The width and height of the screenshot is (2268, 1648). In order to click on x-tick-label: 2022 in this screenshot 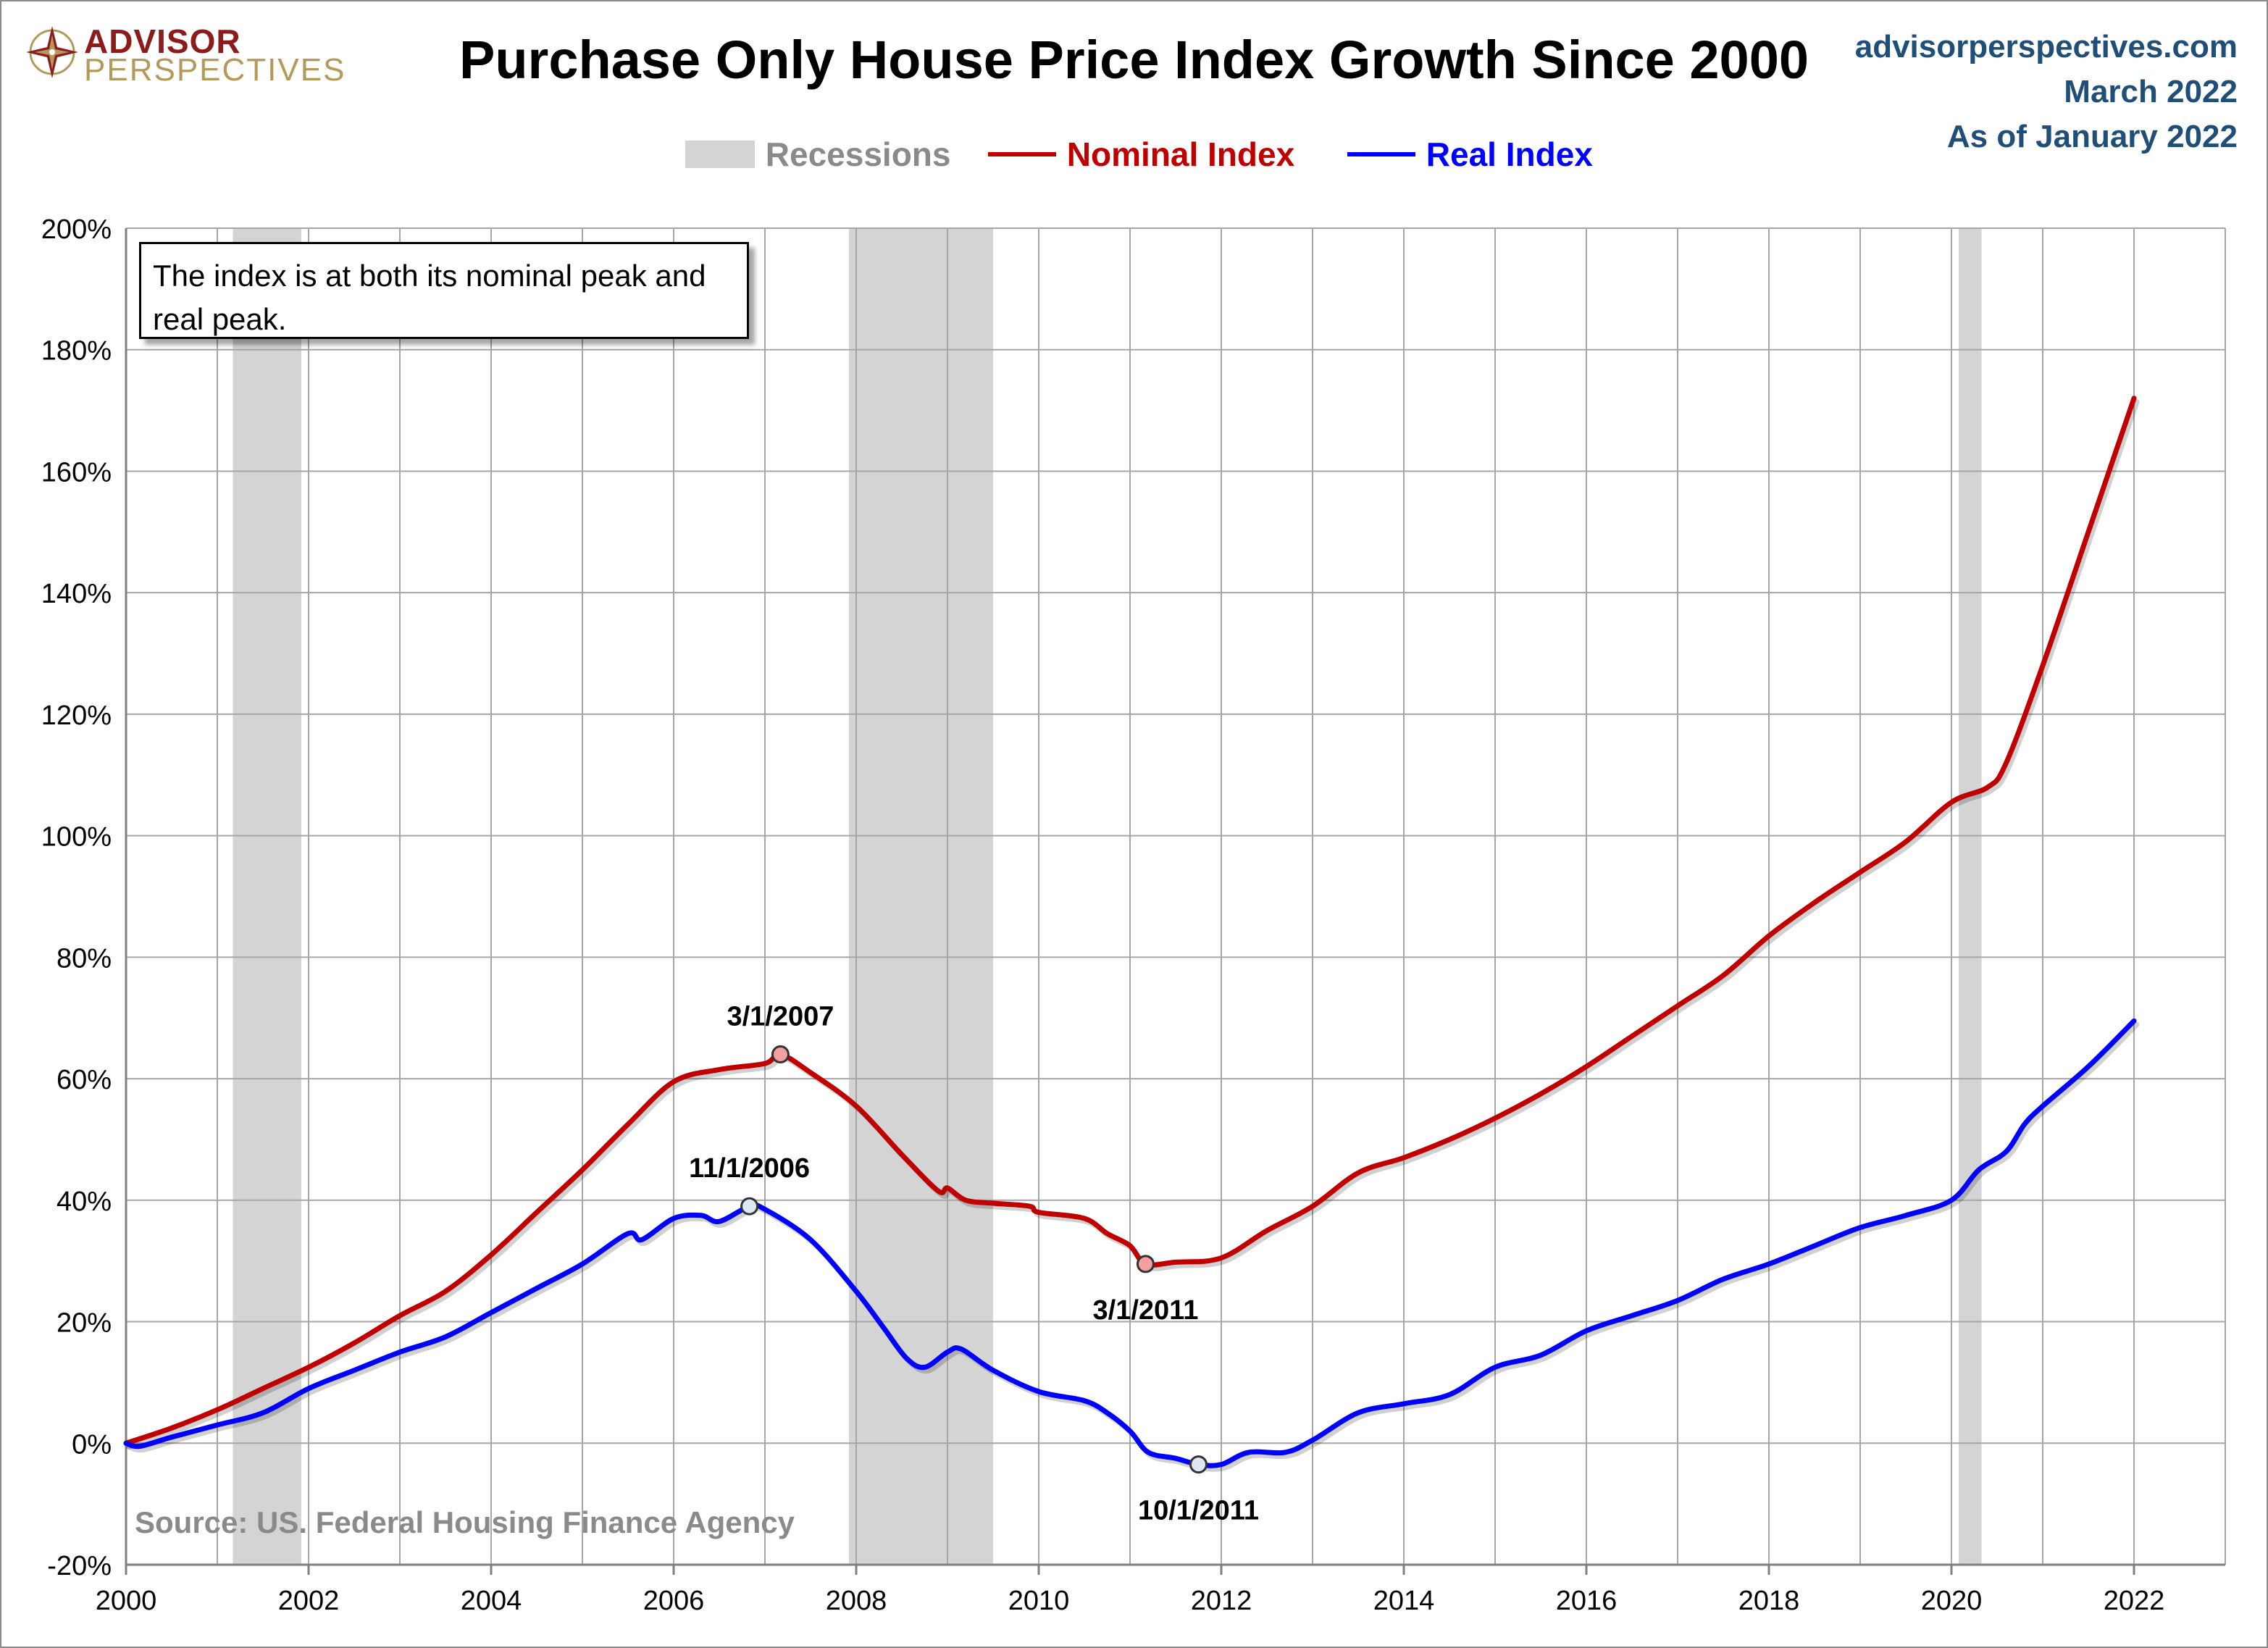, I will do `click(2135, 1601)`.